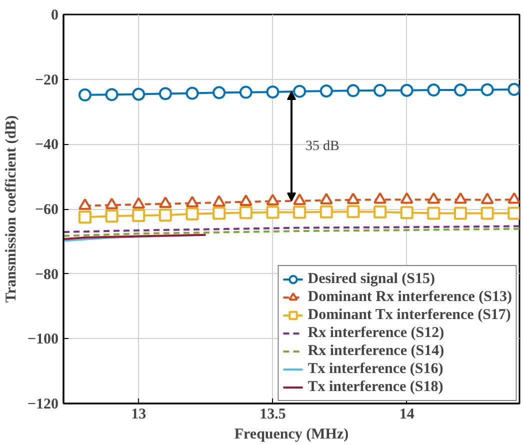  Describe the element at coordinates (376, 387) in the screenshot. I see `legend-label: Tx interference (S18)` at that location.